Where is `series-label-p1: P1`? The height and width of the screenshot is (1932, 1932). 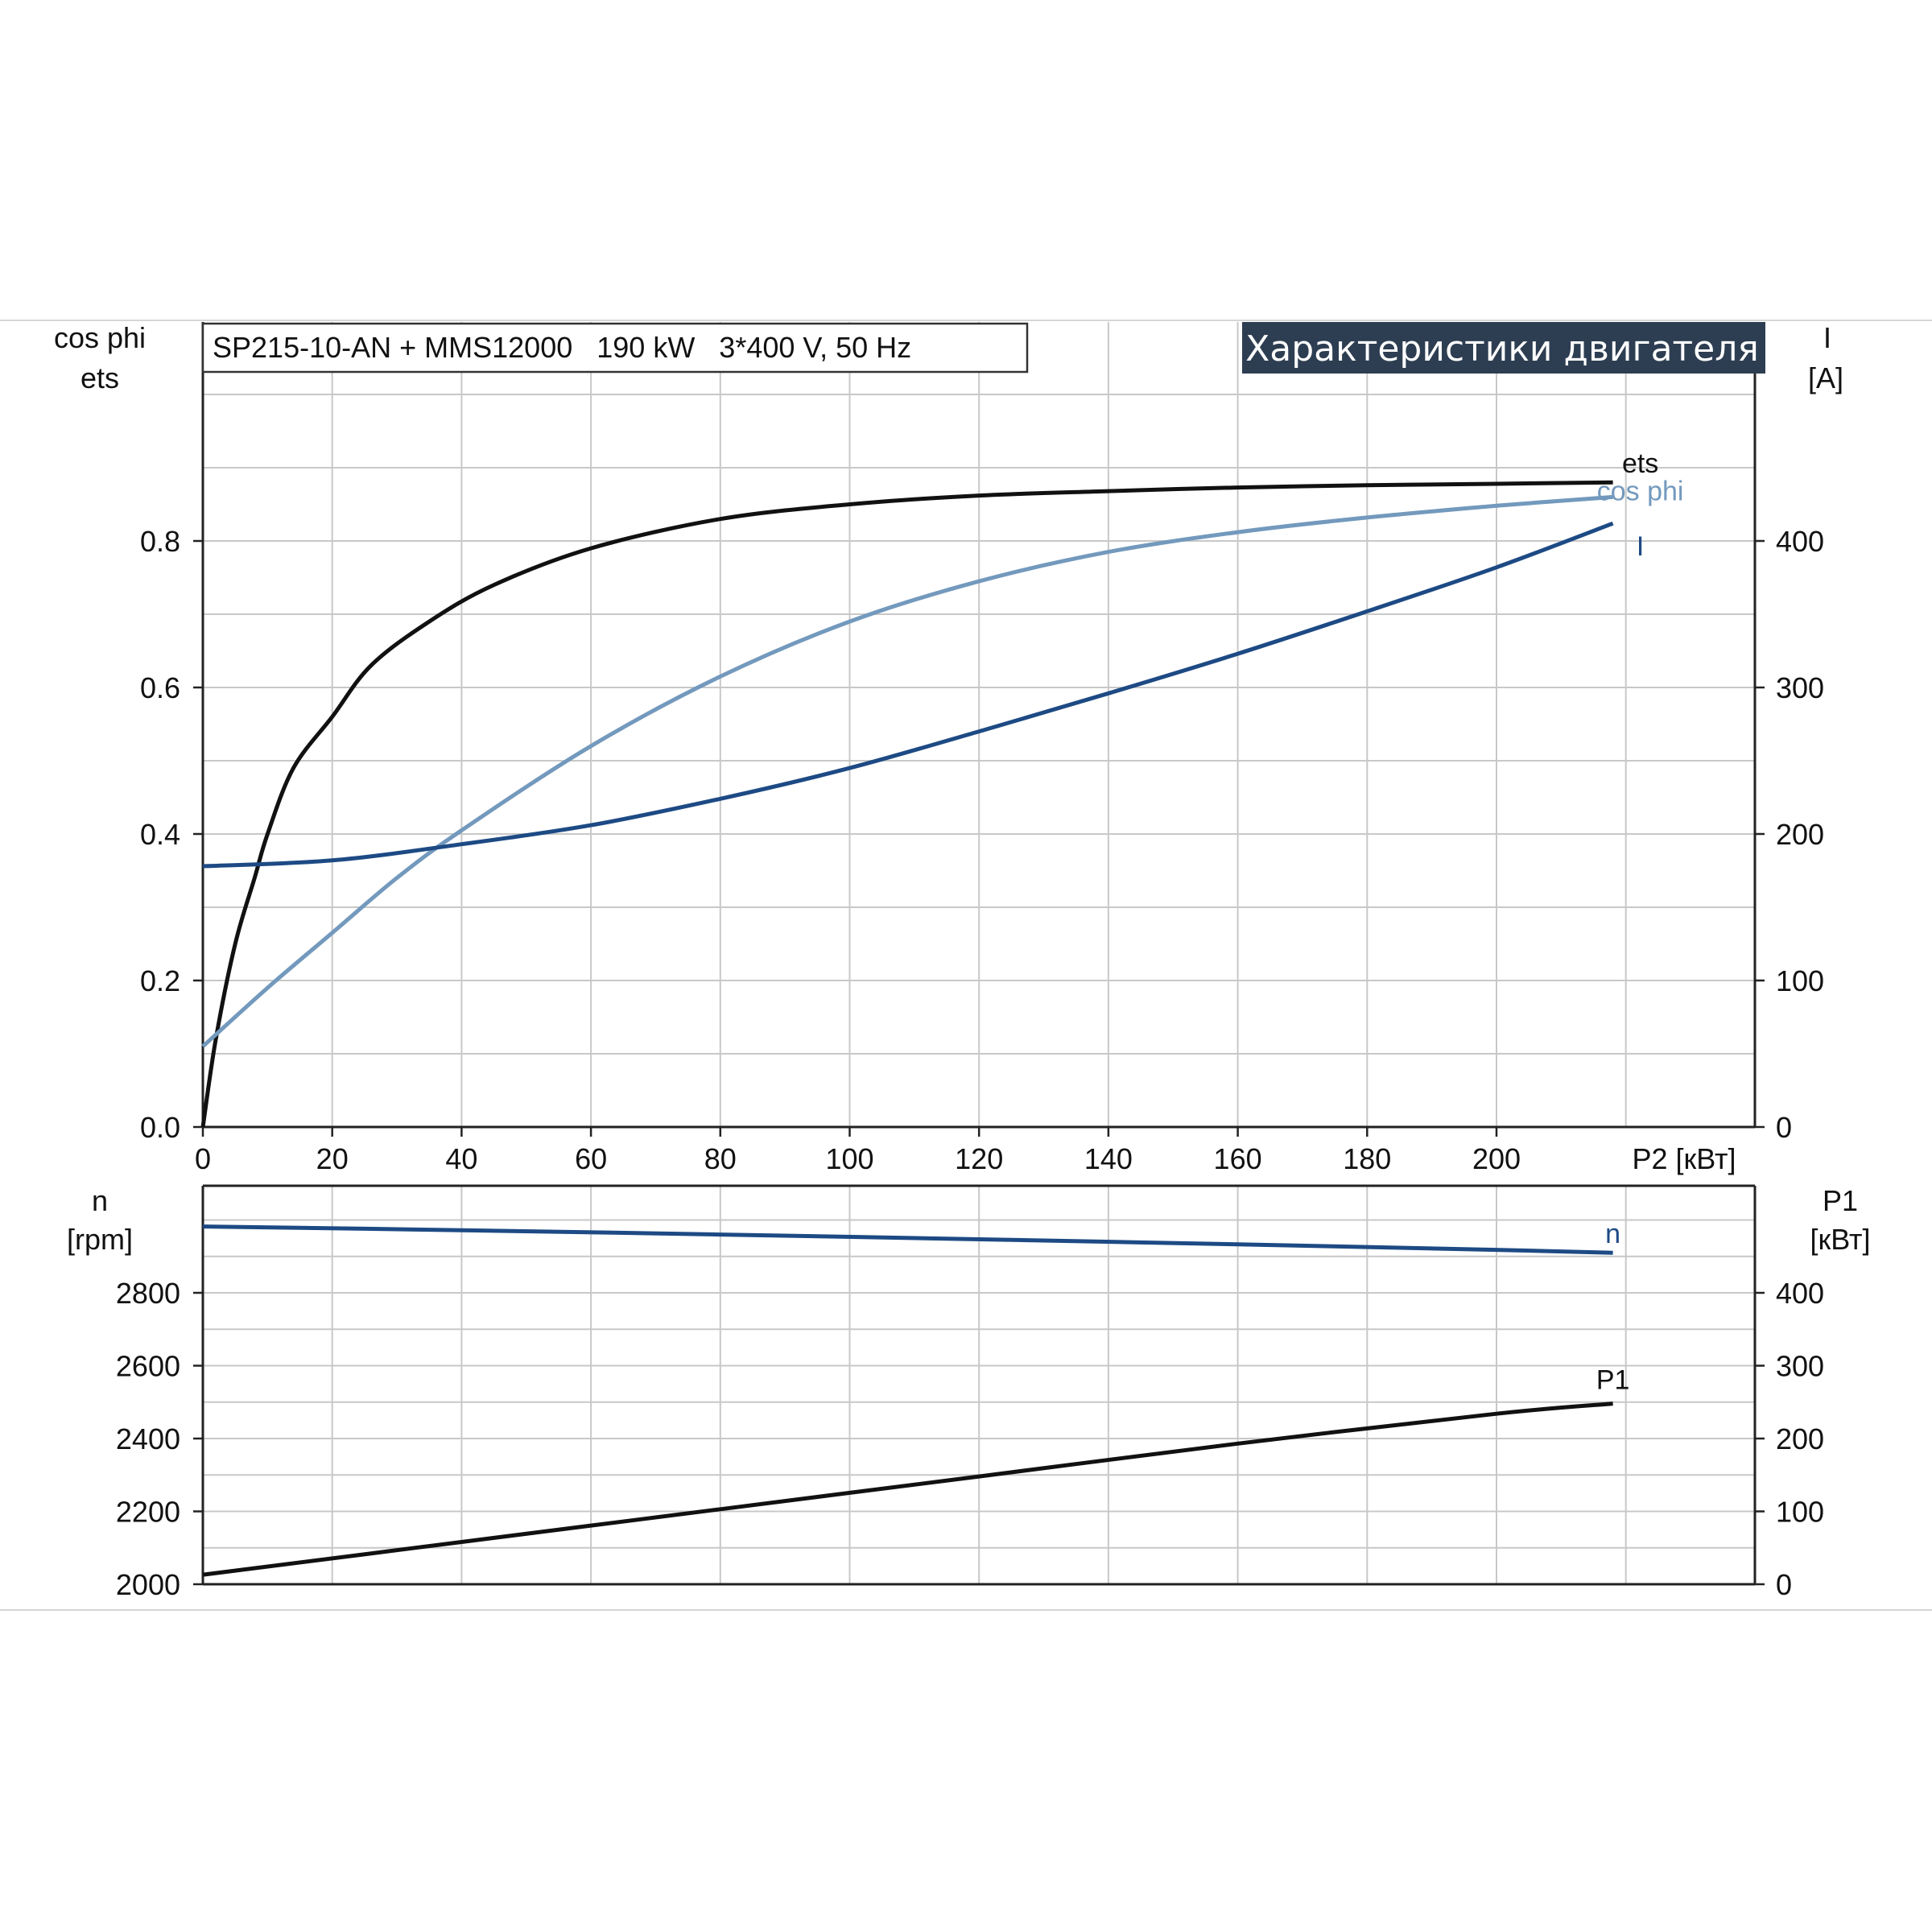 series-label-p1: P1 is located at coordinates (1613, 1380).